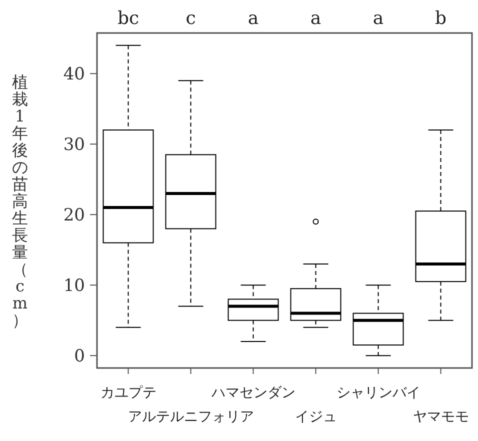  I want to click on text: b, so click(440, 18).